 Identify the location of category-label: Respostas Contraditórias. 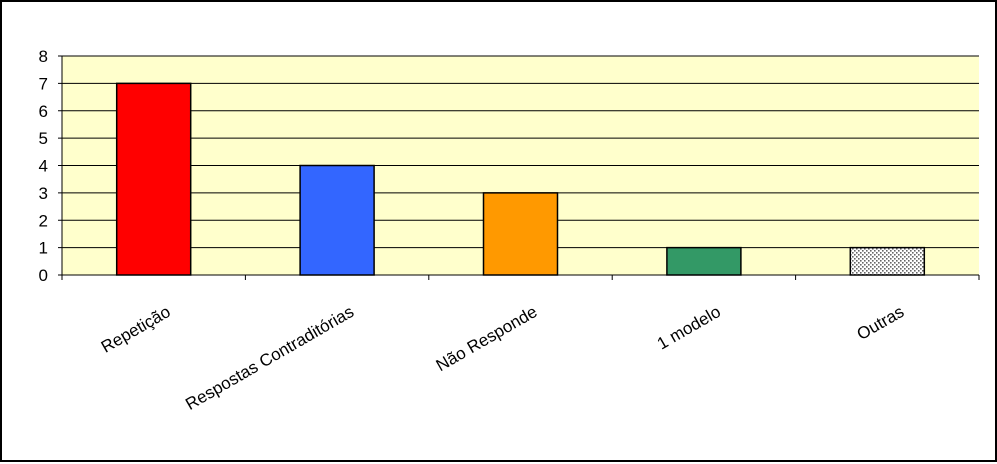
(269, 358).